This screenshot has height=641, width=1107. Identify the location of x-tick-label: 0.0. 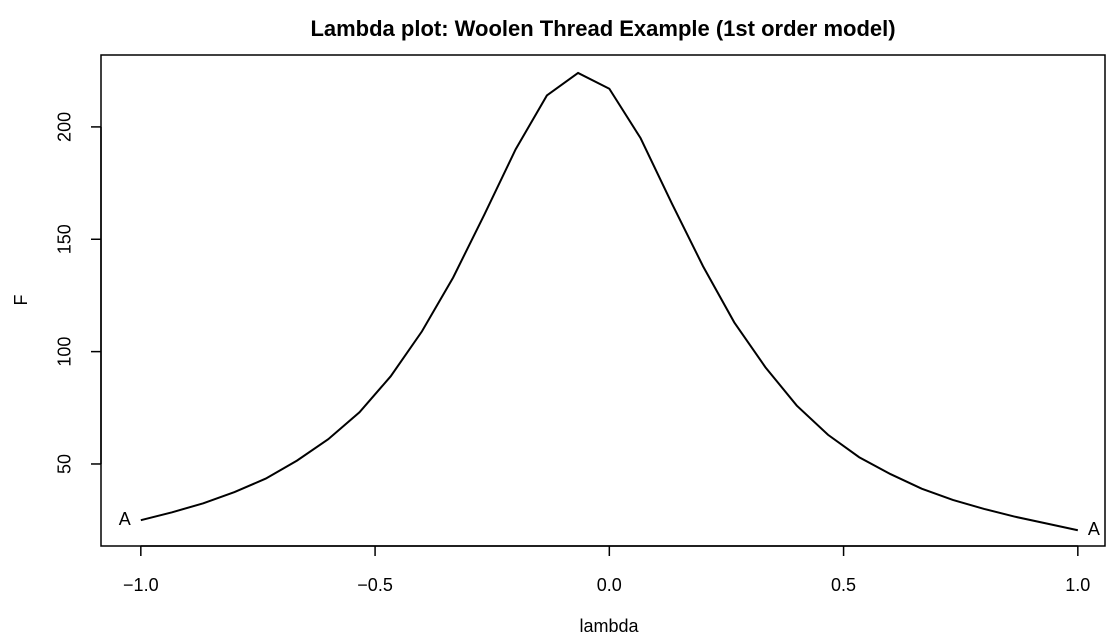
(609, 585).